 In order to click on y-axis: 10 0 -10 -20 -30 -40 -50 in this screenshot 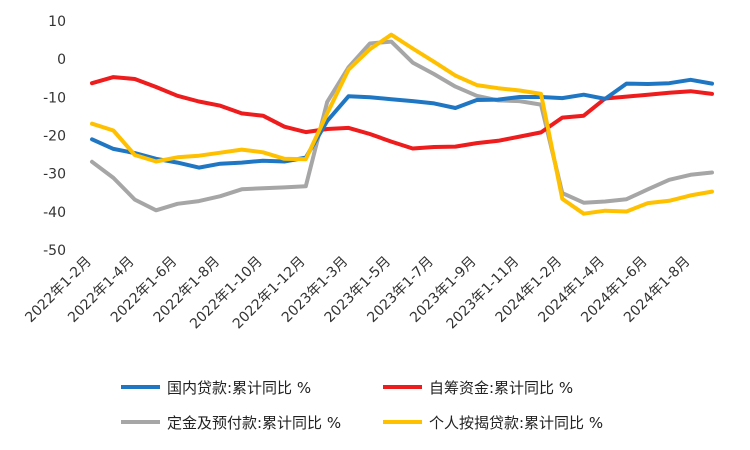, I will do `click(54, 136)`.